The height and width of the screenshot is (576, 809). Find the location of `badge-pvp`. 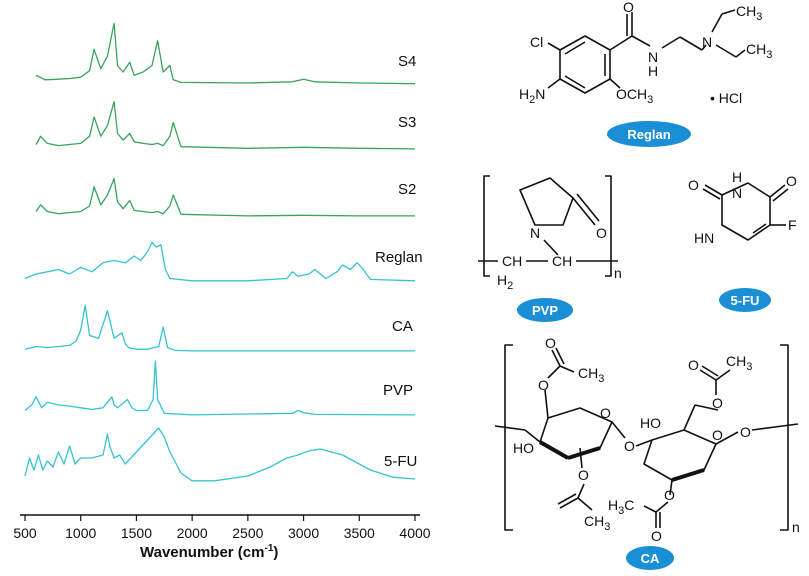

badge-pvp is located at coordinates (545, 310).